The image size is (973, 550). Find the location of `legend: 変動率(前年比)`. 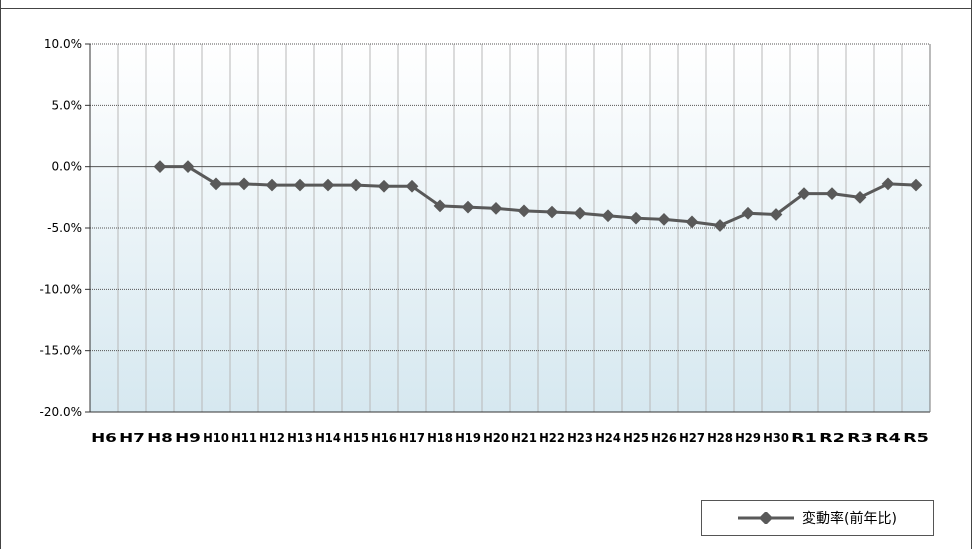

legend: 変動率(前年比) is located at coordinates (817, 518).